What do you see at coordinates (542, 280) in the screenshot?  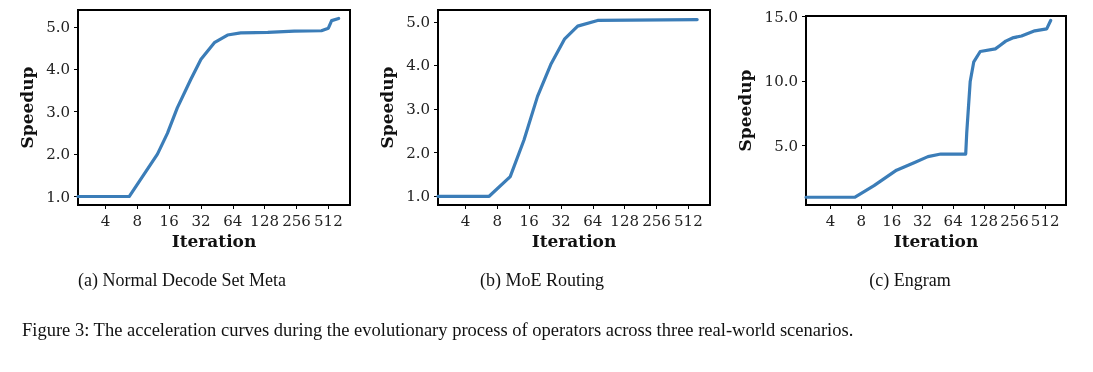 I see `text: (b) MoE Routing` at bounding box center [542, 280].